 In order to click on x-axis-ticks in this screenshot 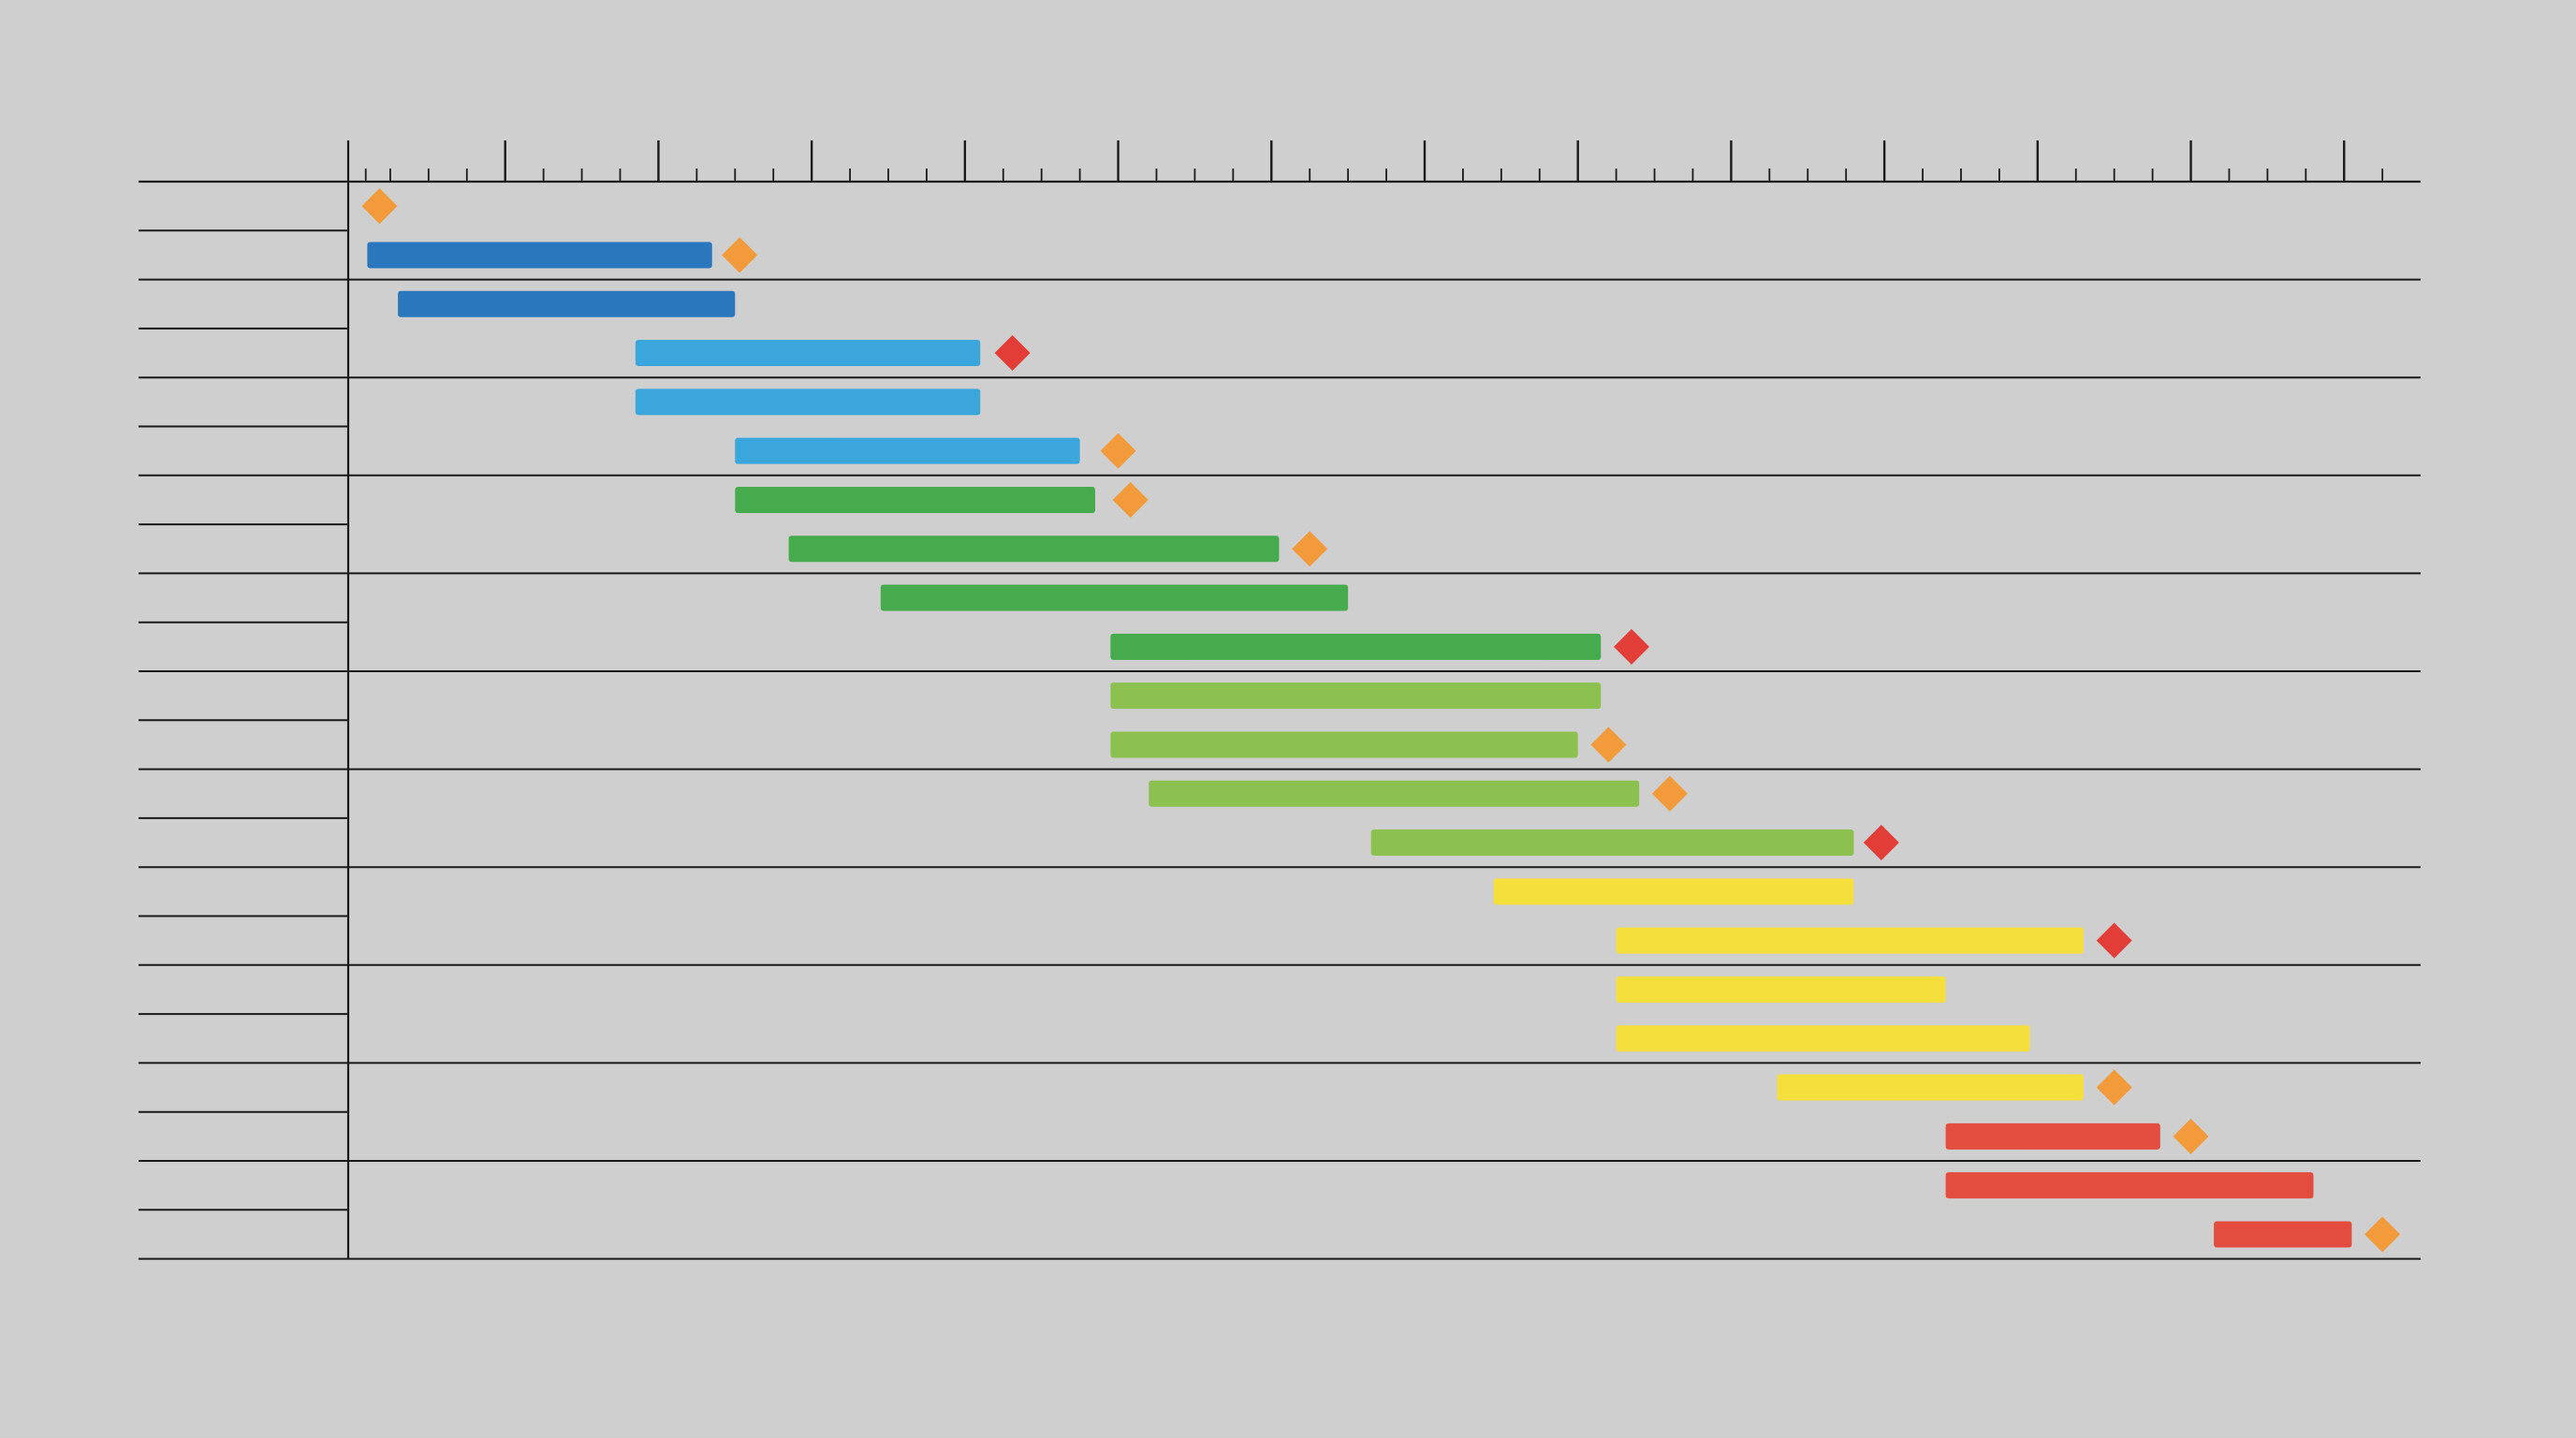, I will do `click(1374, 161)`.